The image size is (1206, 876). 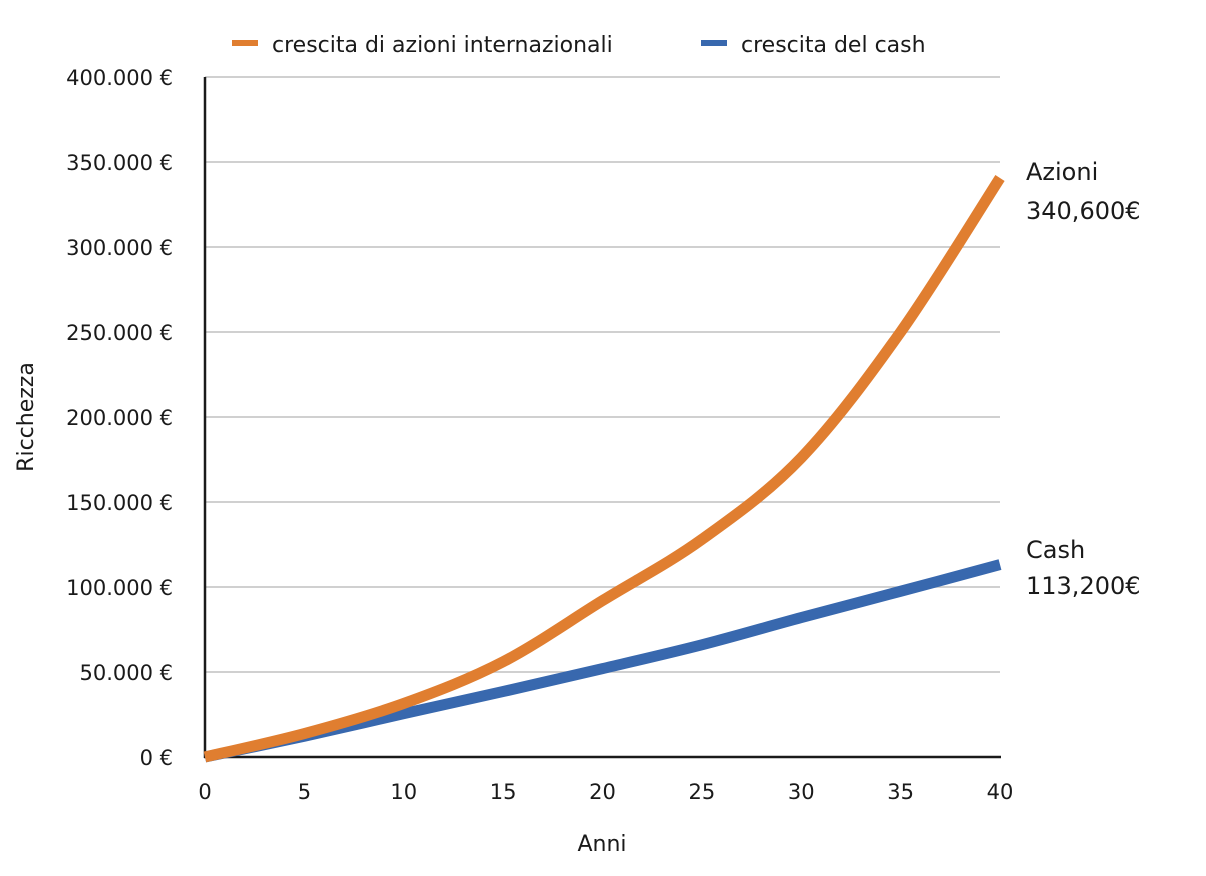 What do you see at coordinates (119, 248) in the screenshot?
I see `y-tick-label: 300.000 €` at bounding box center [119, 248].